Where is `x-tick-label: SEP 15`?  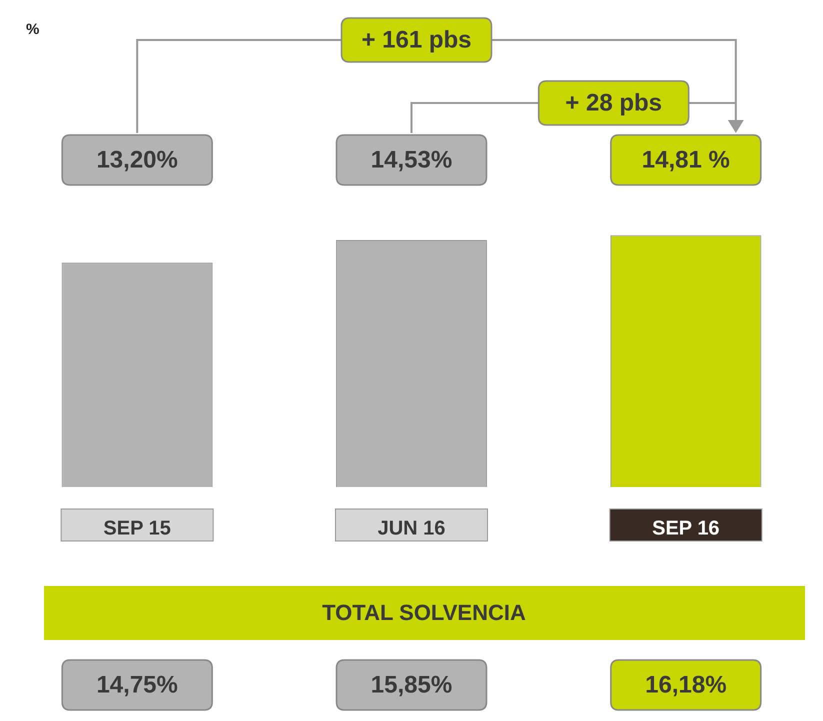
x-tick-label: SEP 15 is located at coordinates (137, 529).